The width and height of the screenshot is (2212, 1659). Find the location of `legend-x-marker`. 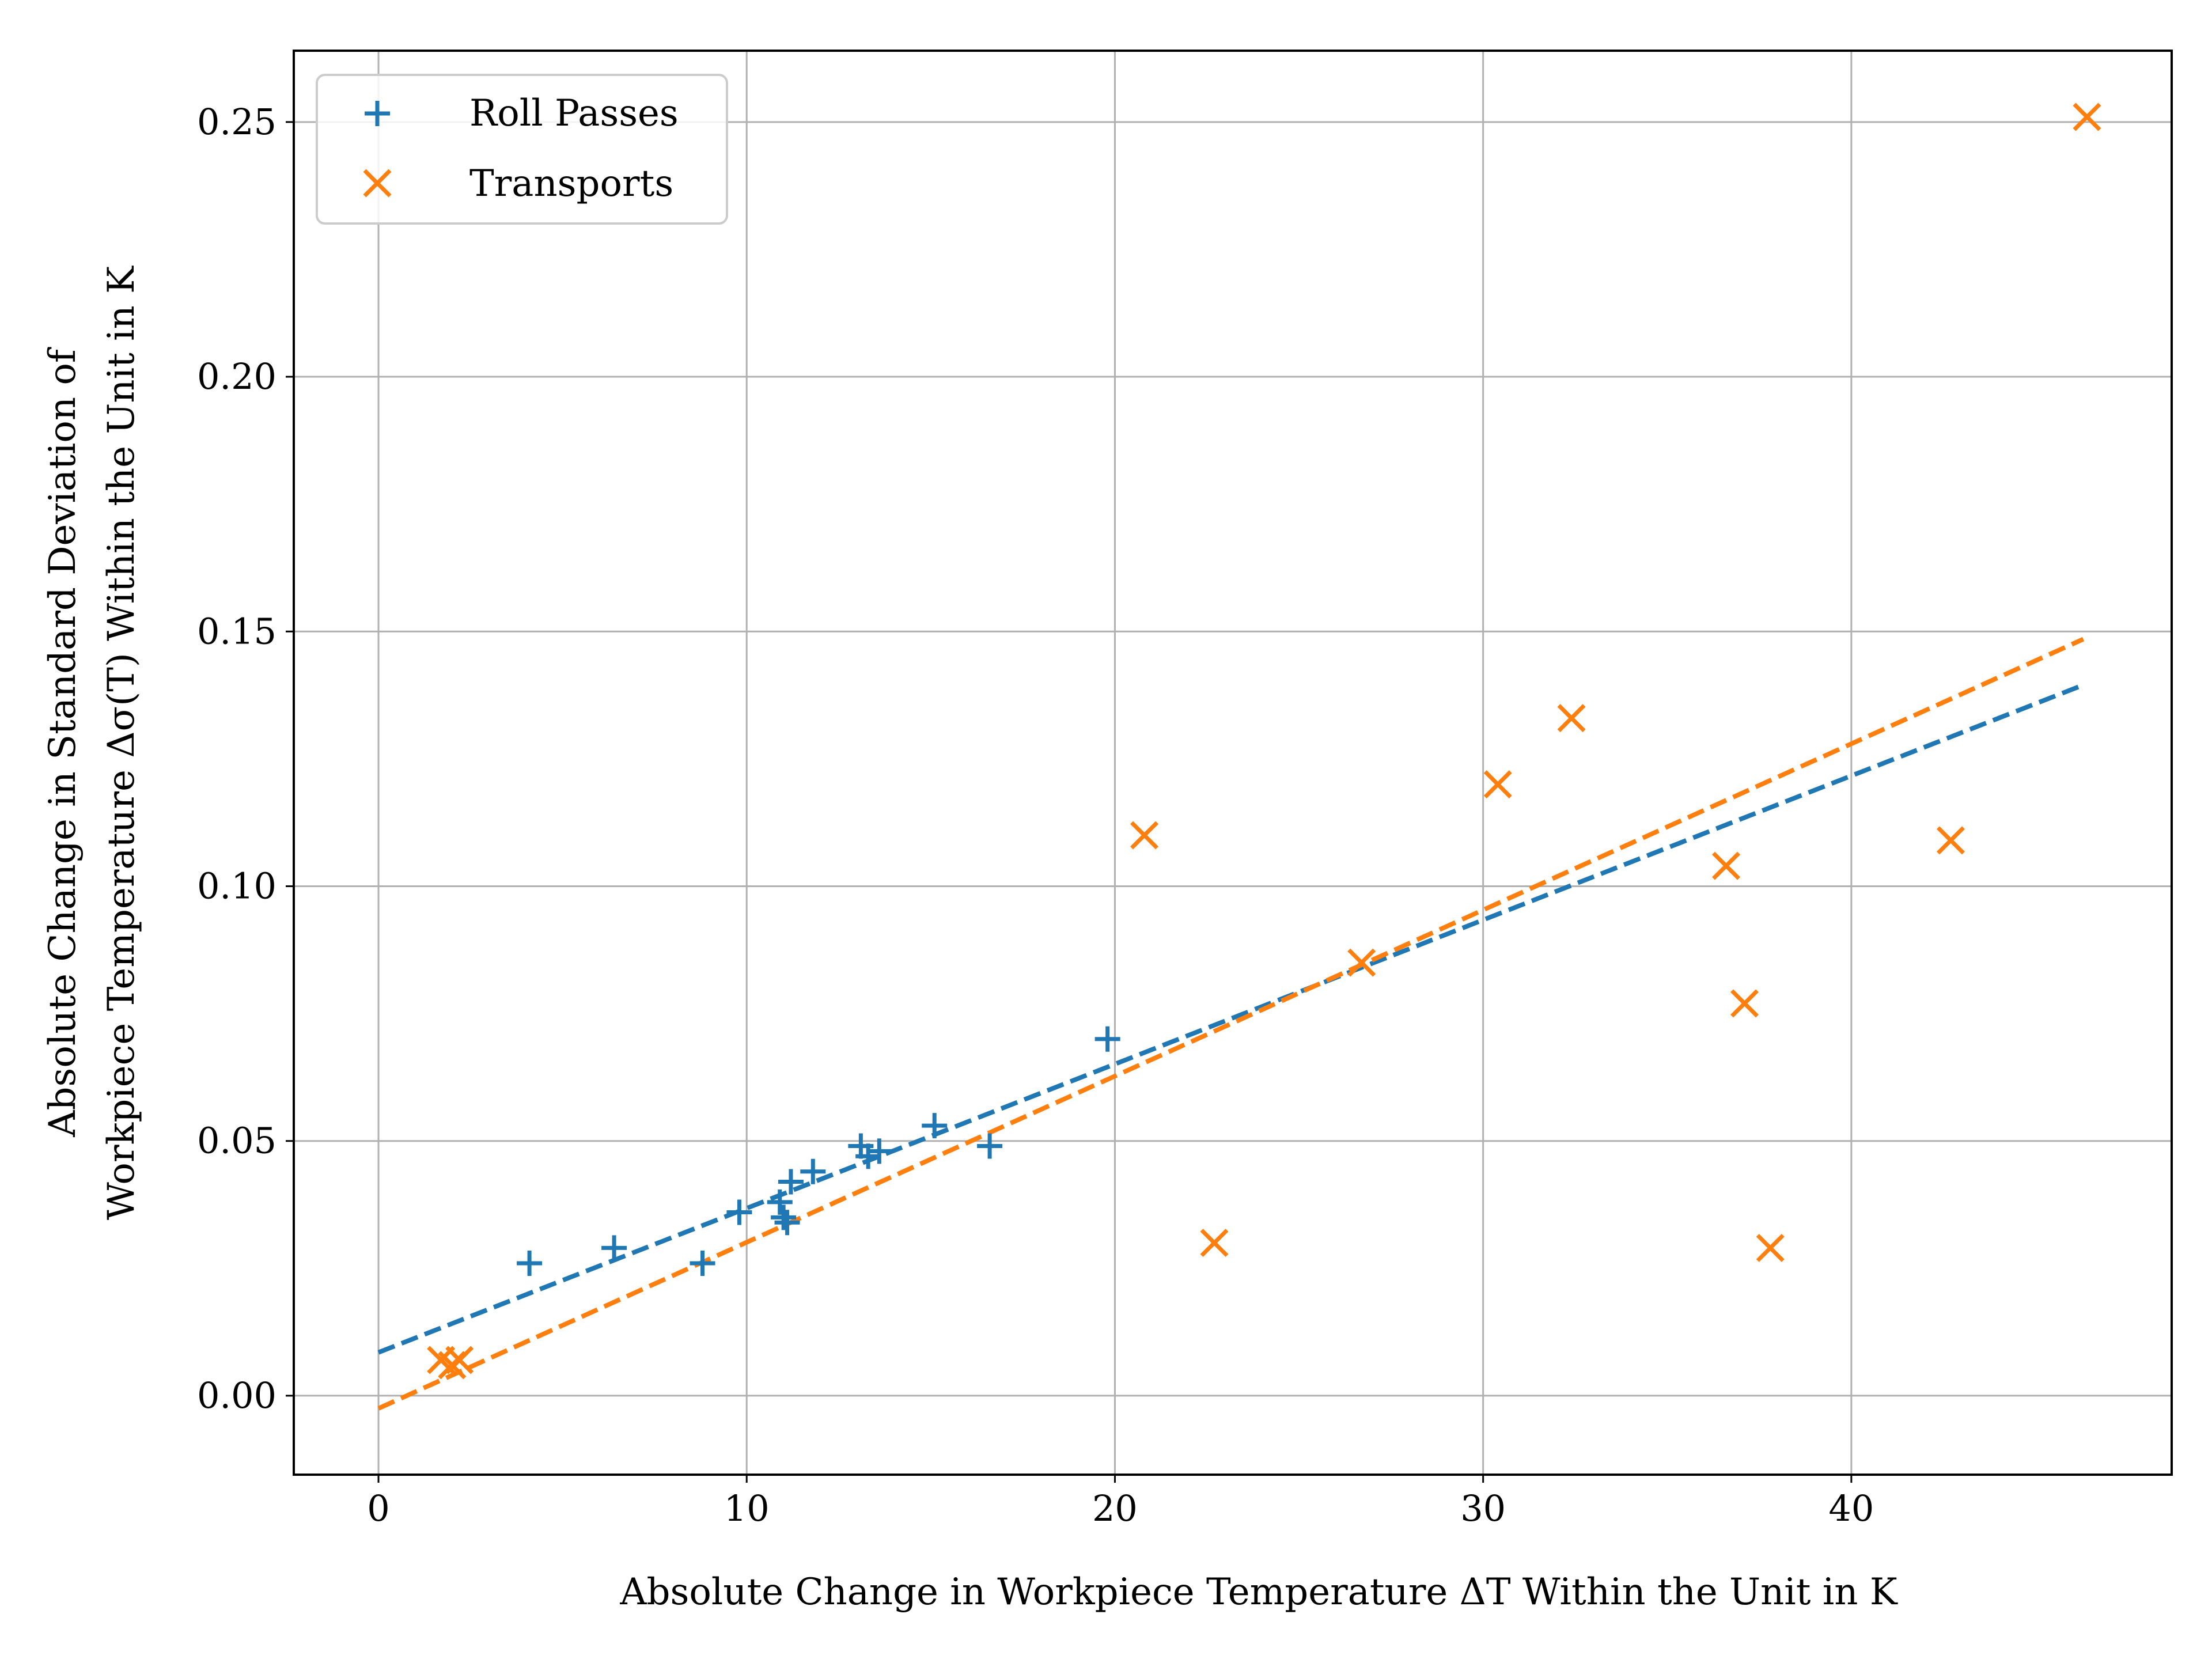

legend-x-marker is located at coordinates (377, 183).